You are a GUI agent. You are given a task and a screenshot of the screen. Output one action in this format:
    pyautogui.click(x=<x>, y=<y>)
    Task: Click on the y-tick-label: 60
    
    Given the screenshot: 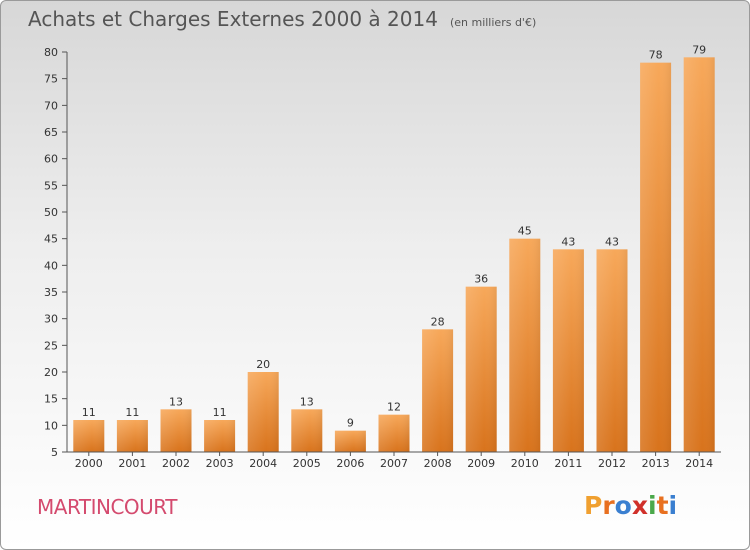 What is the action you would take?
    pyautogui.click(x=51, y=159)
    